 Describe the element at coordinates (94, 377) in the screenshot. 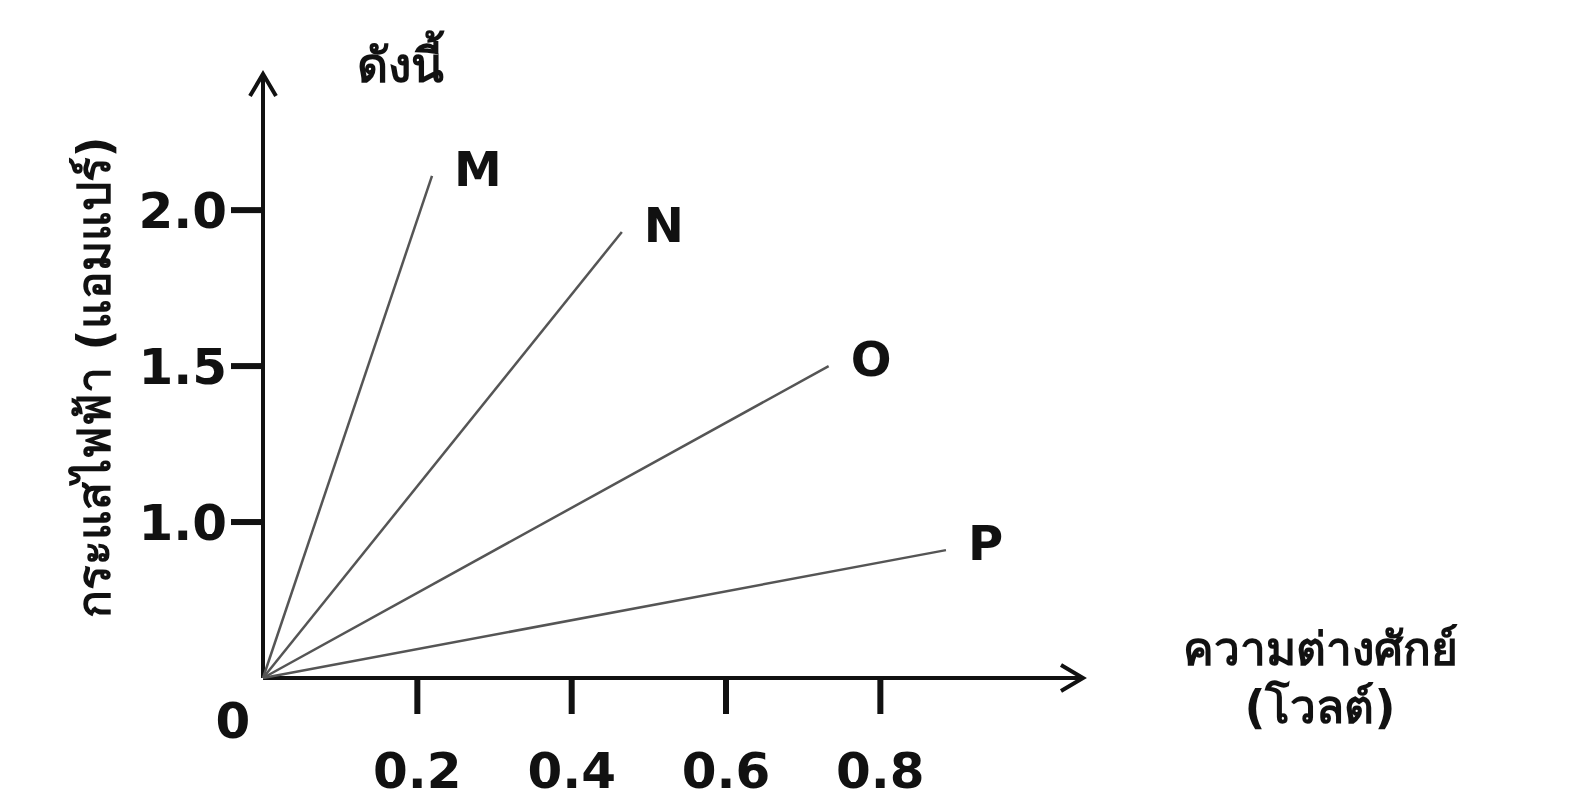

I see `y-axis-title: กระแสไฟฟ้า (แอมแปร์)` at that location.